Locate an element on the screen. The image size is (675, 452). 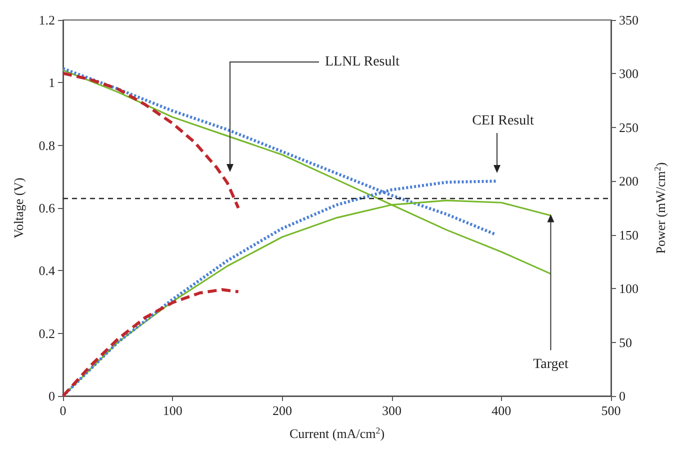
y-tick-label: 0.6 is located at coordinates (47, 208).